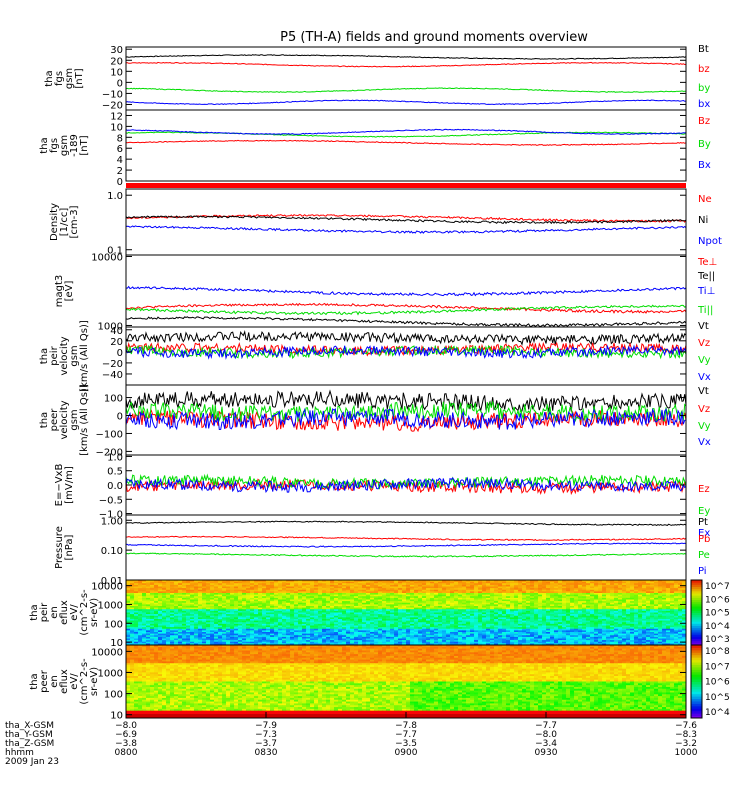 The image size is (750, 800). I want to click on series-line-Vt, so click(406, 401).